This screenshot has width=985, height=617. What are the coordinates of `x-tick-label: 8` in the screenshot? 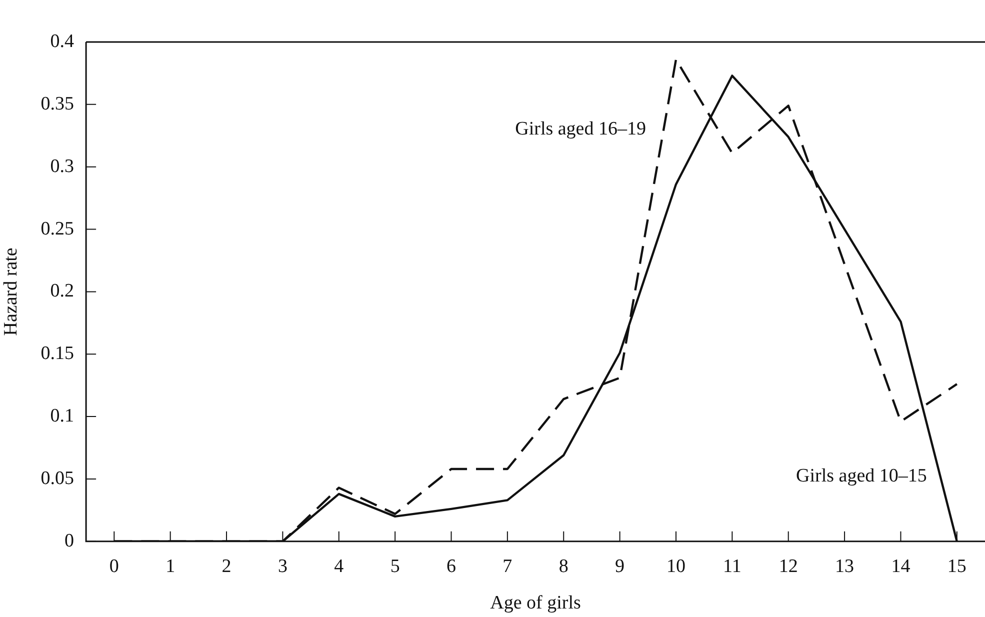 It's located at (563, 566).